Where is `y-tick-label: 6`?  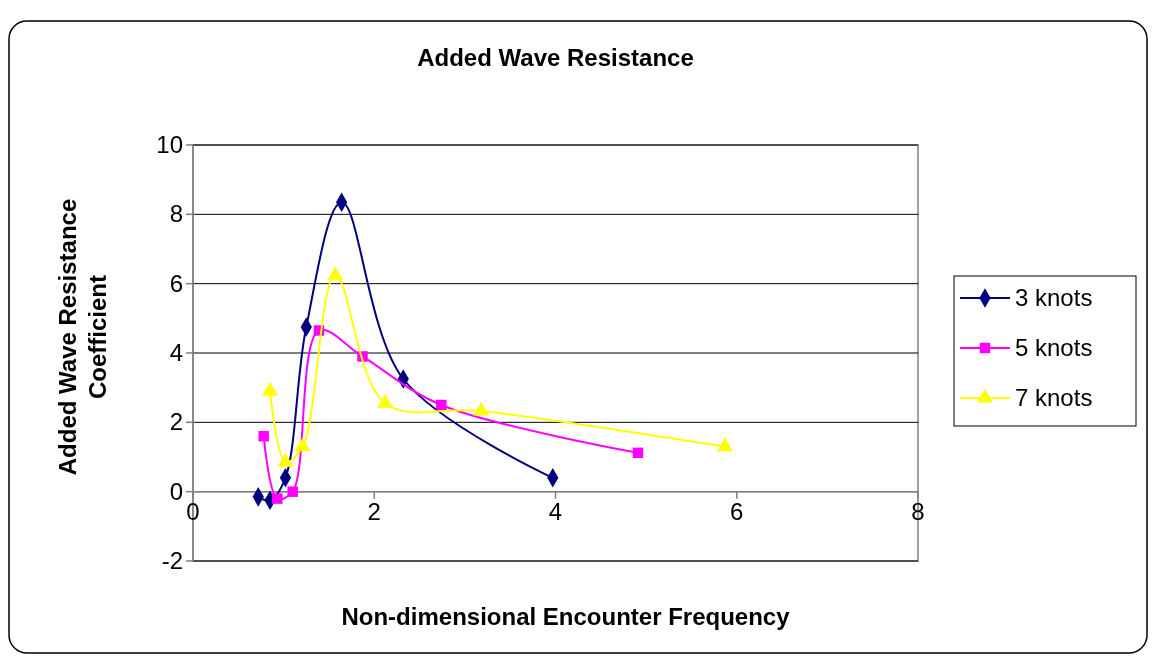 y-tick-label: 6 is located at coordinates (176, 283).